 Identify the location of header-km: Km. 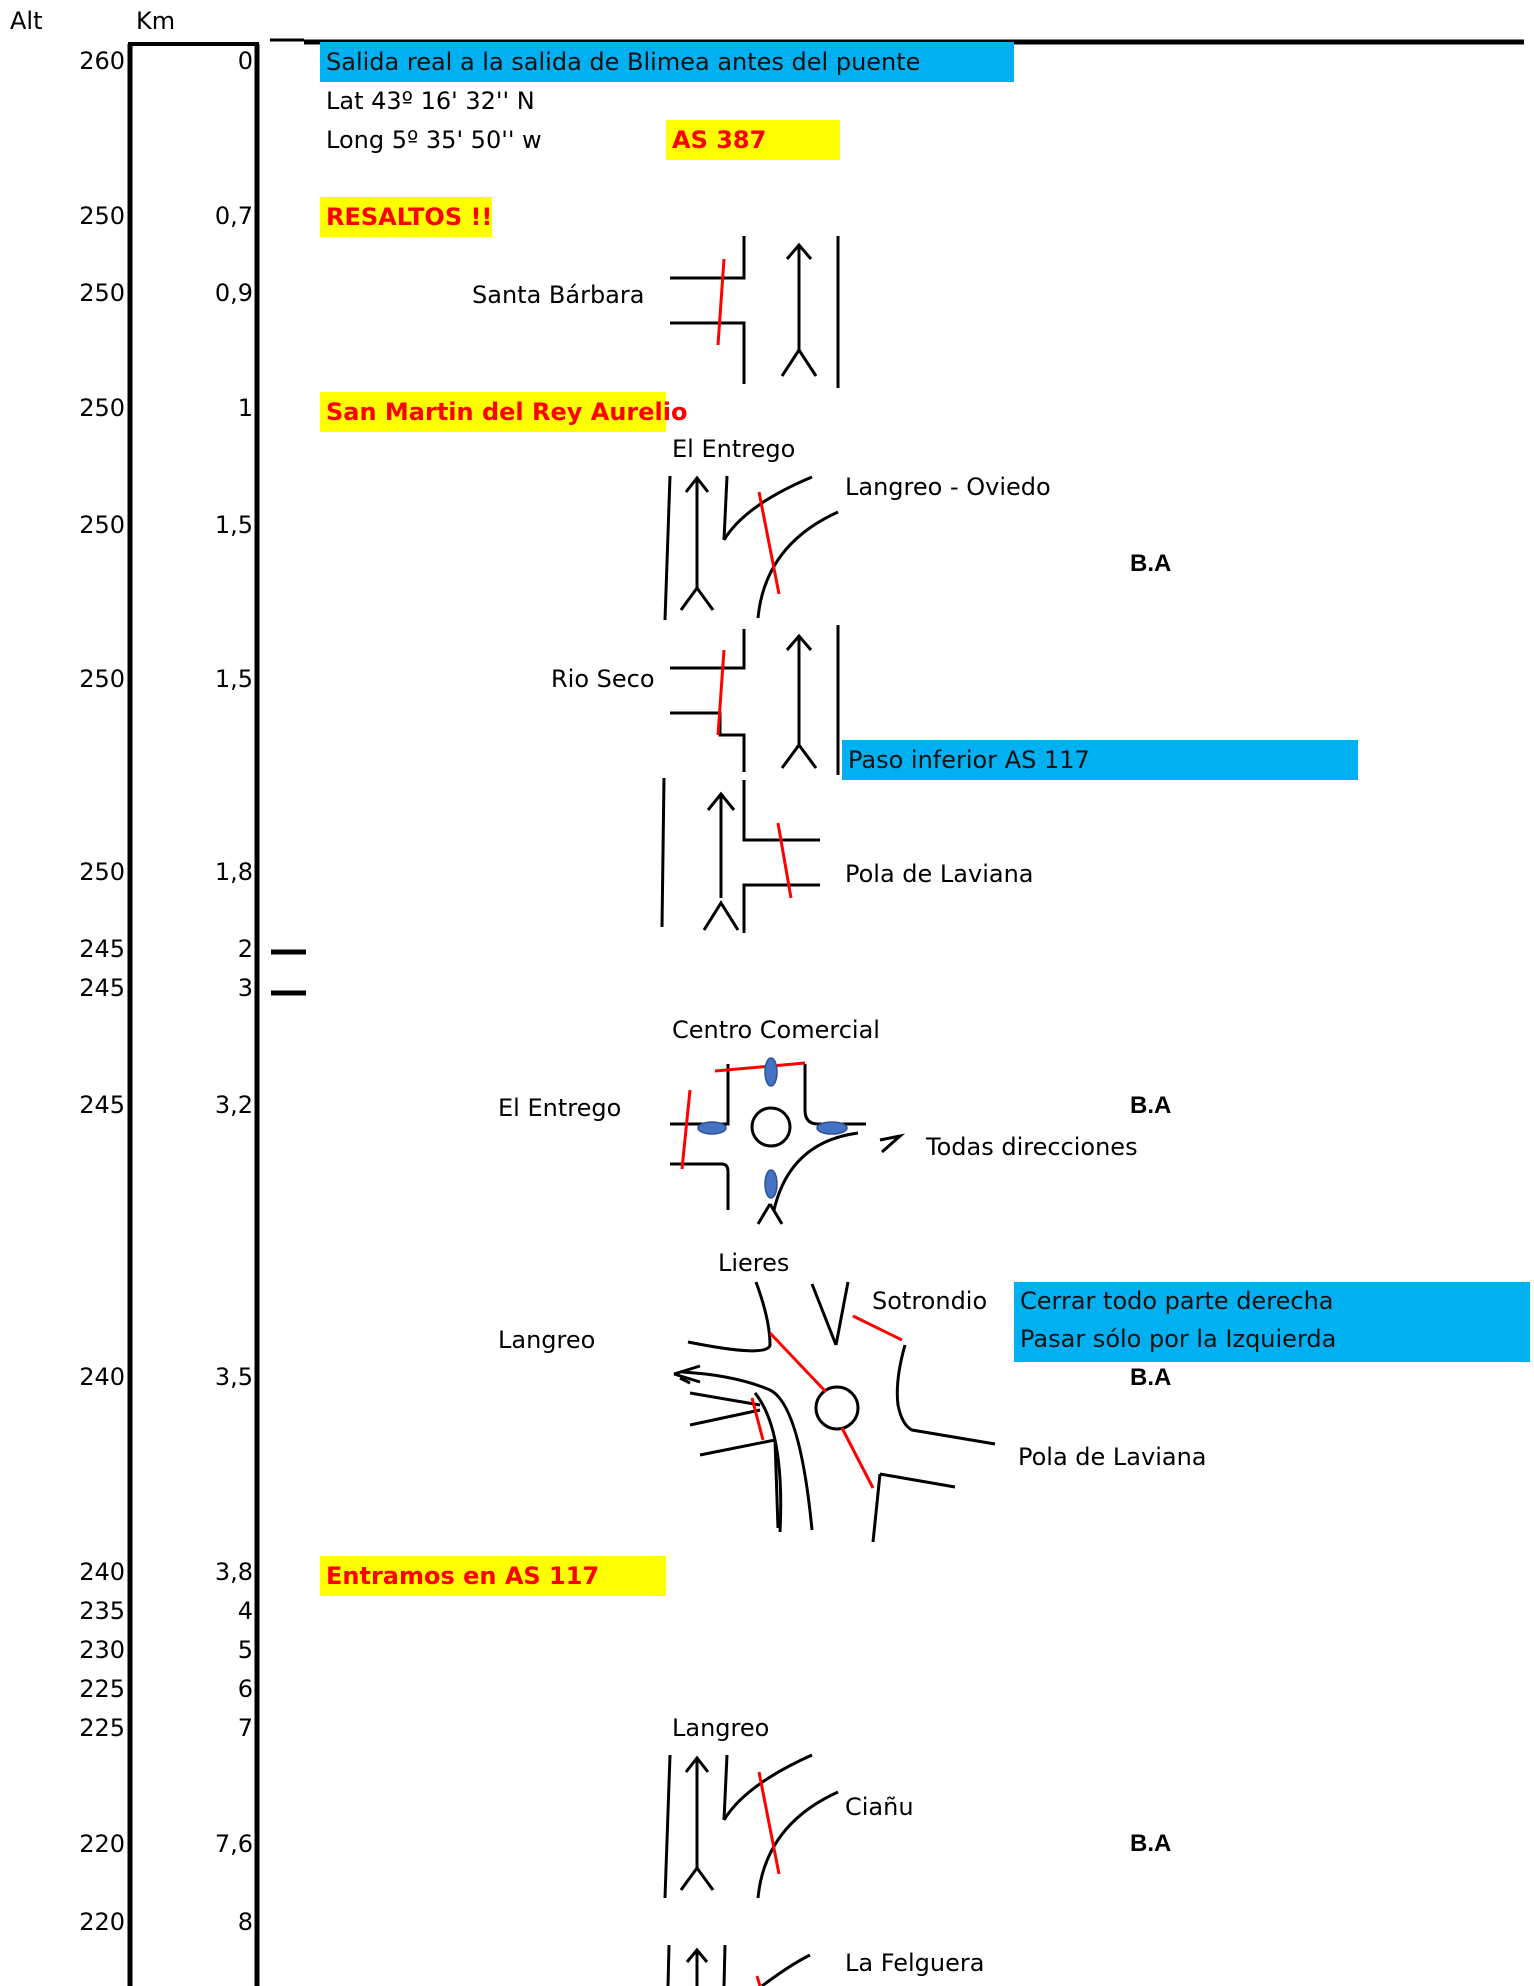
(156, 21).